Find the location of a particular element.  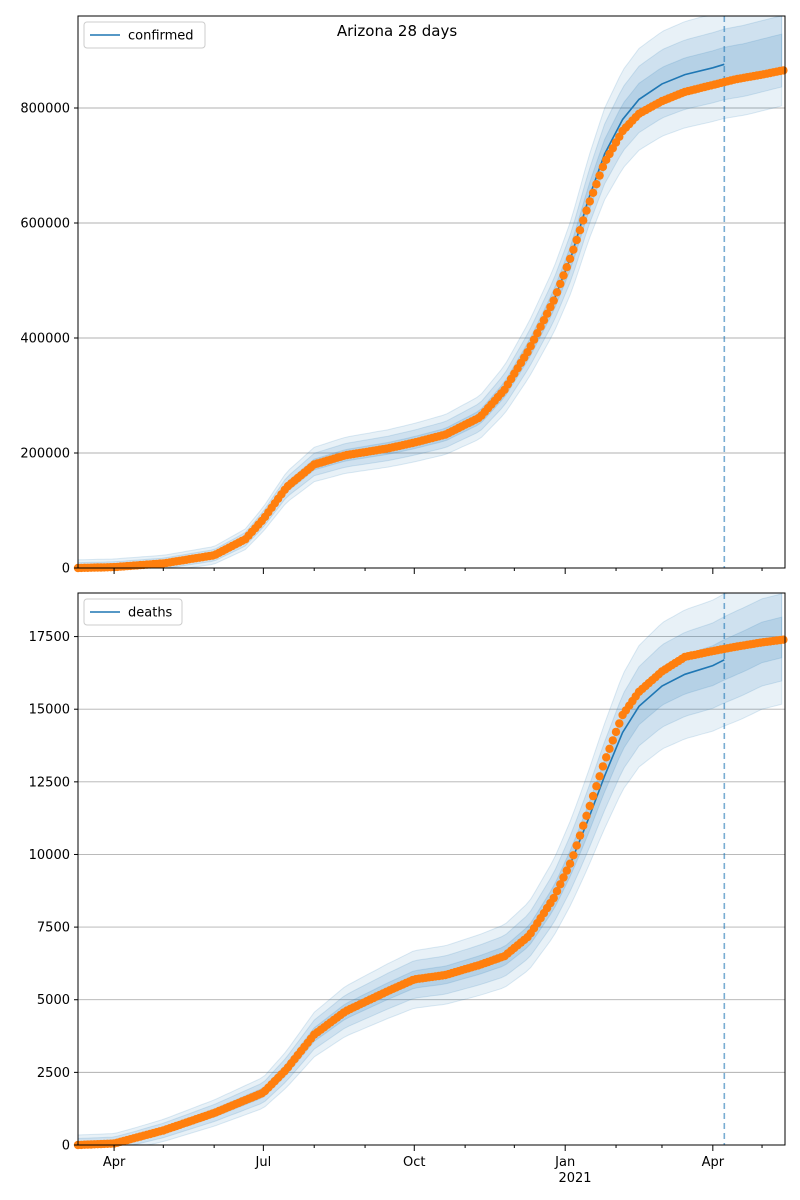

y-tick-label: 7500 is located at coordinates (53, 928).